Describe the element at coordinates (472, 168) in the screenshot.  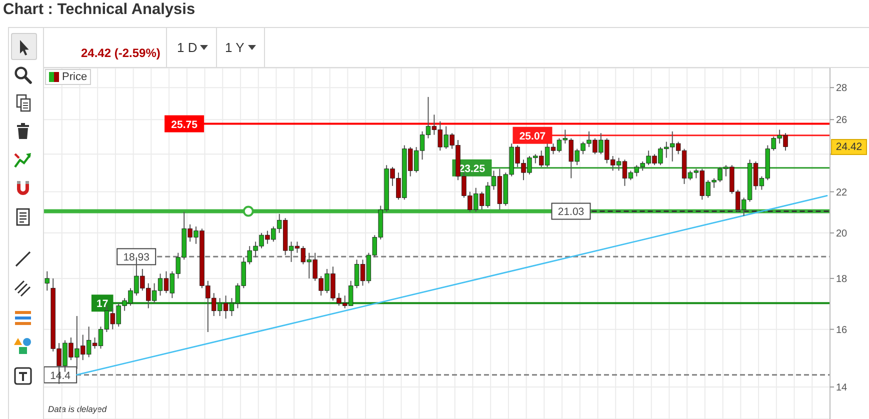
I see `ref-line-label: 23.25` at that location.